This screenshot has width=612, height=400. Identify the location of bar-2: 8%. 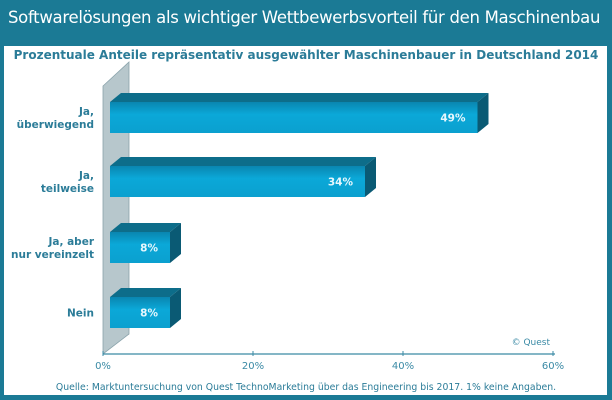
(145, 243).